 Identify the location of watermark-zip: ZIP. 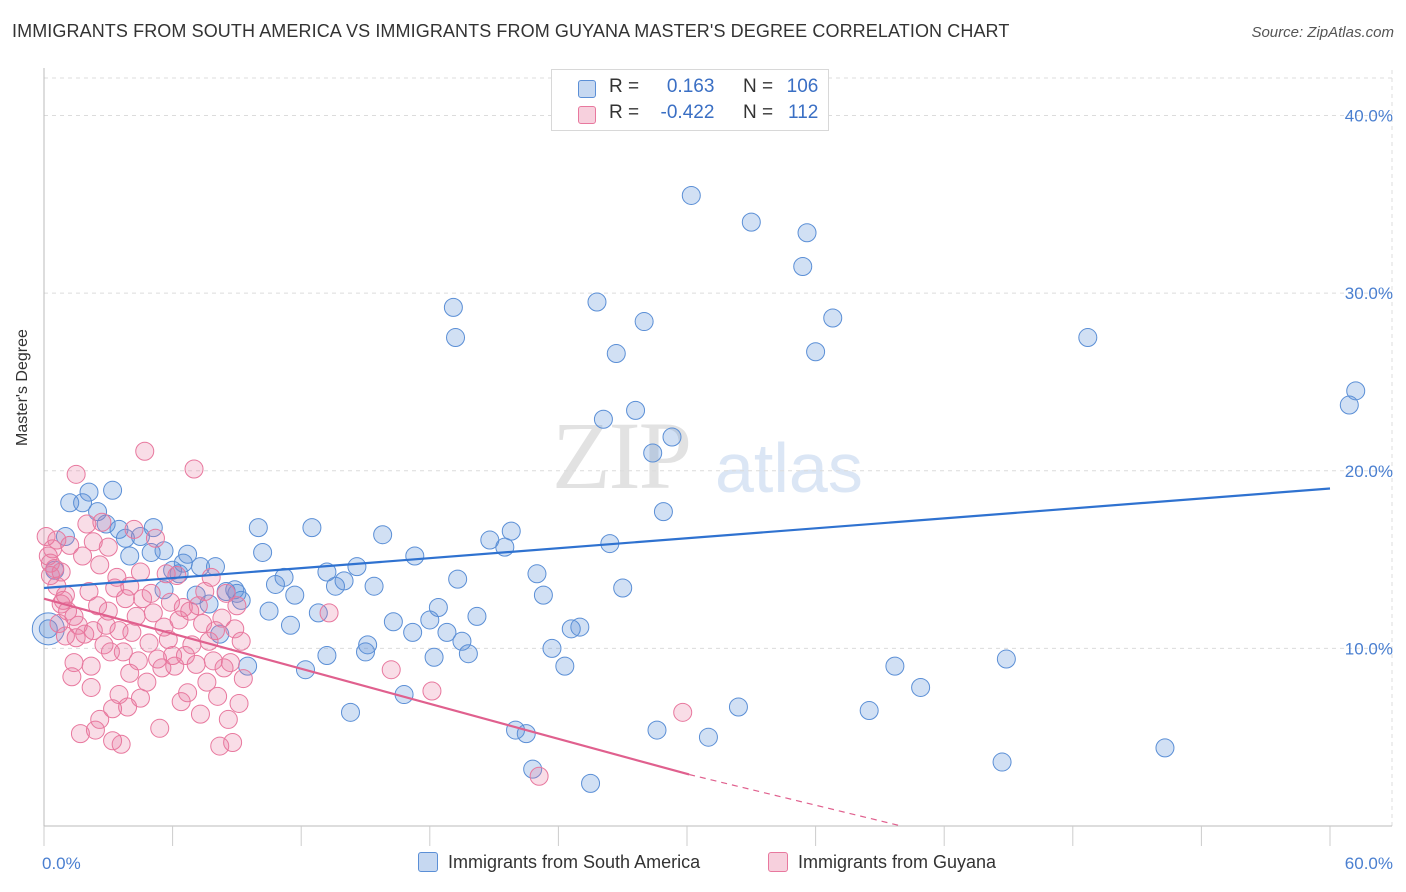
(622, 455).